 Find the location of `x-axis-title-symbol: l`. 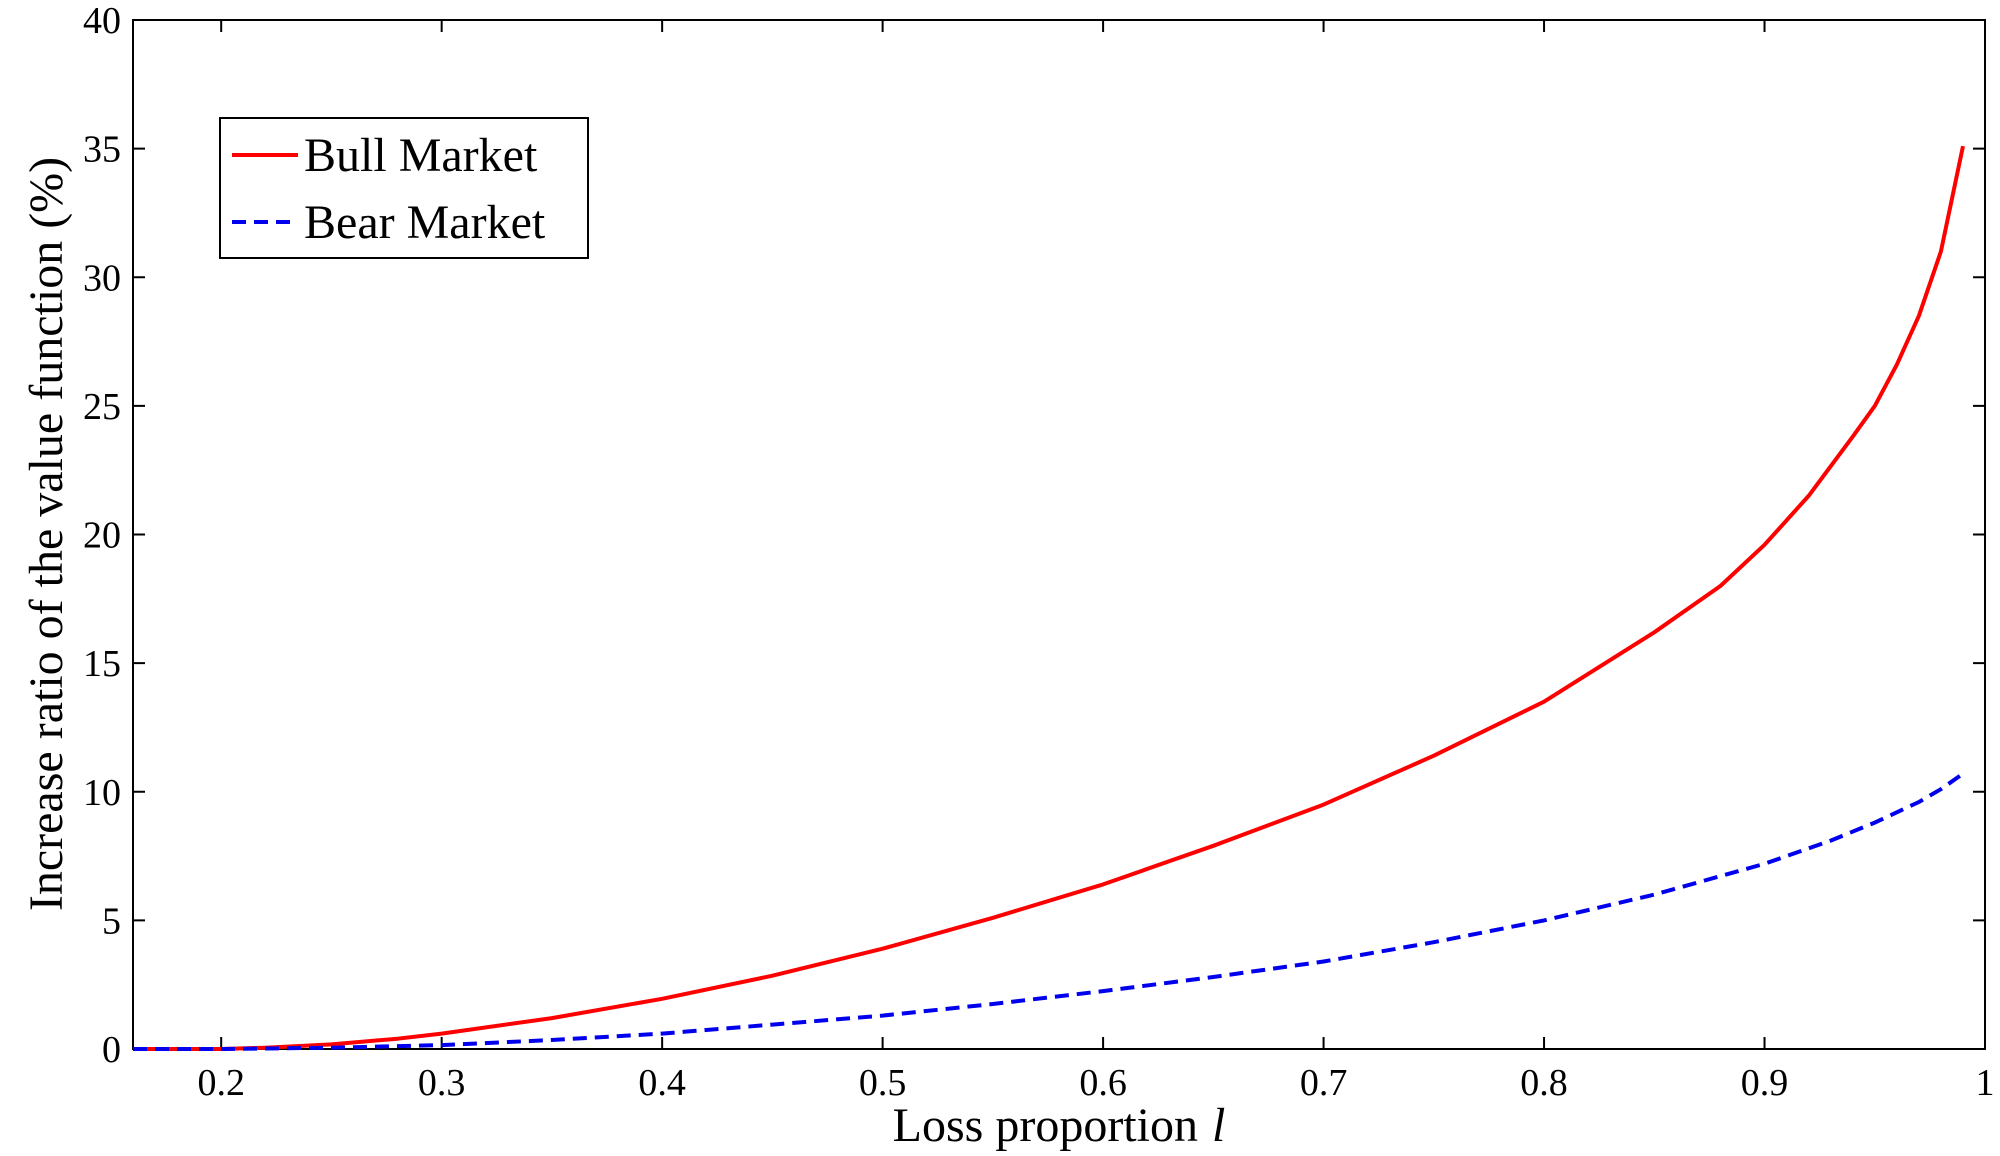

x-axis-title-symbol: l is located at coordinates (1218, 1125).